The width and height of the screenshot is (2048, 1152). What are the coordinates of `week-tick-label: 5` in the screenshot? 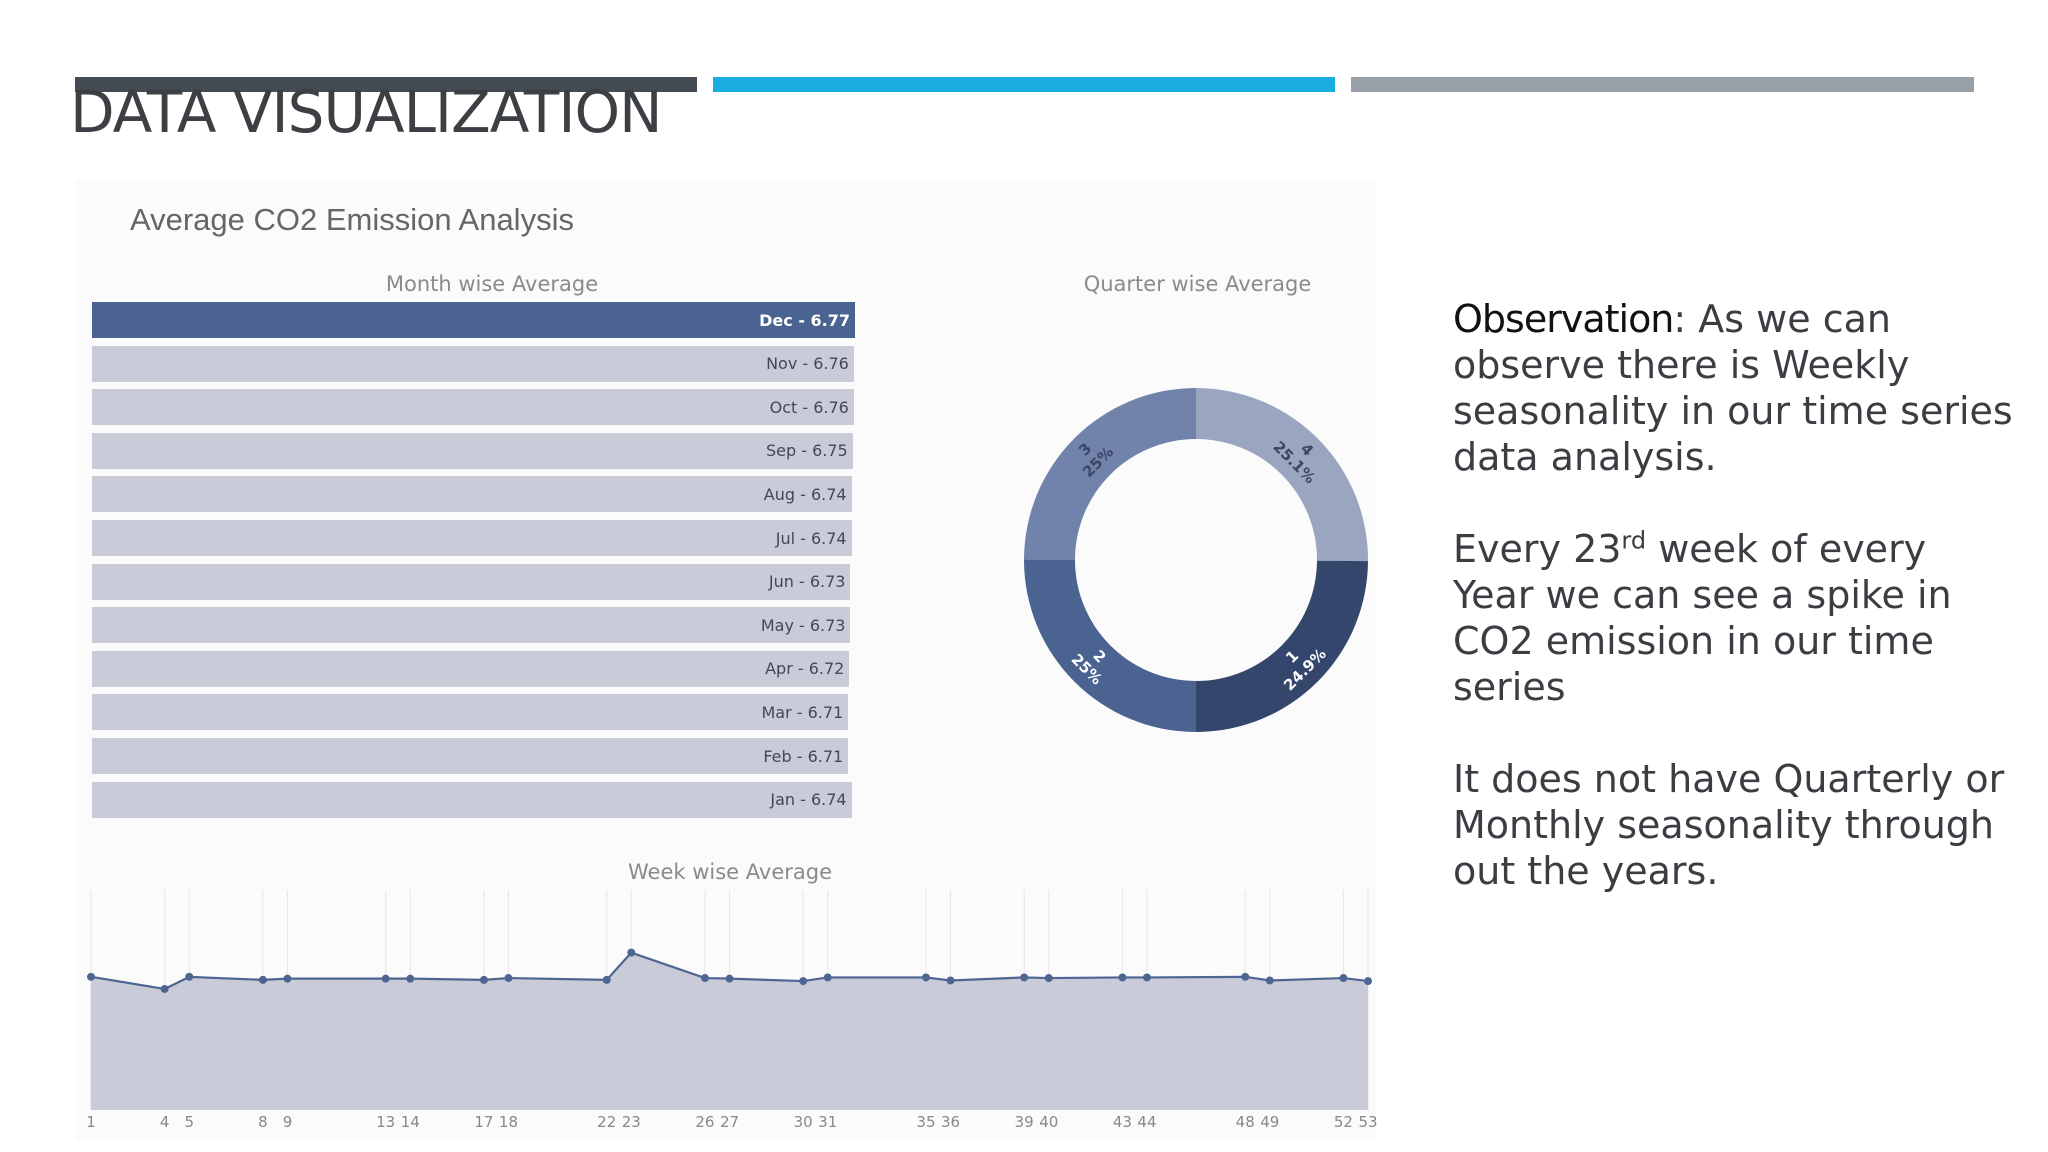 It's located at (189, 1122).